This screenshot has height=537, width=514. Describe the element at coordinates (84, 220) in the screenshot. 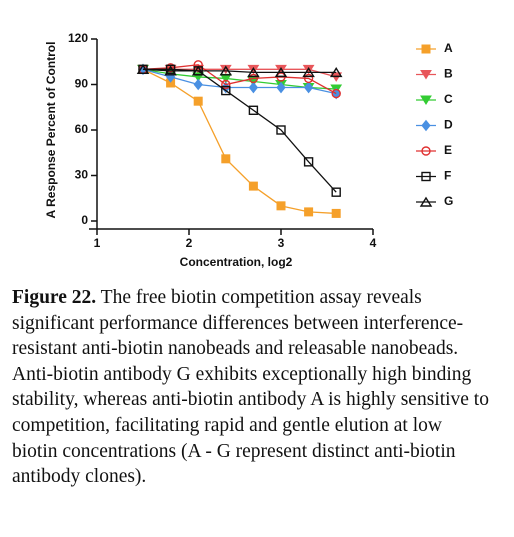

I see `y-tick-label: 0` at that location.